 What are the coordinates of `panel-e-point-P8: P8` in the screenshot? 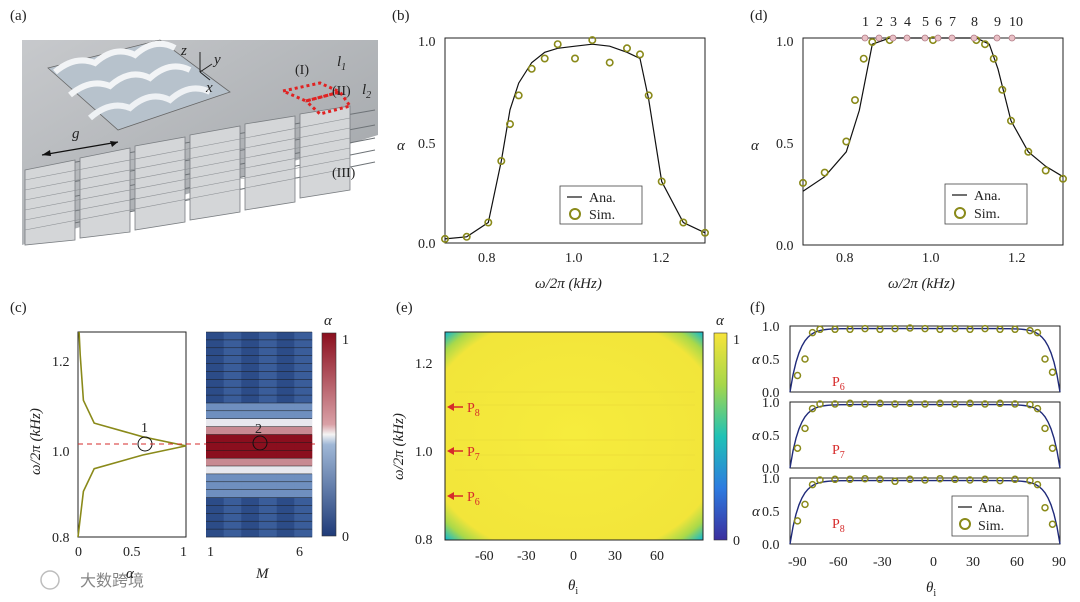 It's located at (463, 410).